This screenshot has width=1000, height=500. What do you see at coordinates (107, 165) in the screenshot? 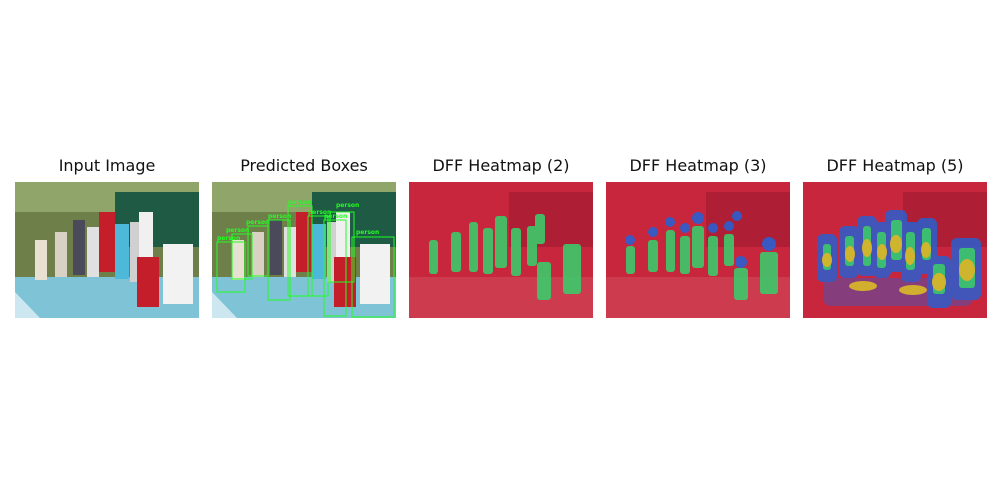
I see `panel-title: Input Image` at bounding box center [107, 165].